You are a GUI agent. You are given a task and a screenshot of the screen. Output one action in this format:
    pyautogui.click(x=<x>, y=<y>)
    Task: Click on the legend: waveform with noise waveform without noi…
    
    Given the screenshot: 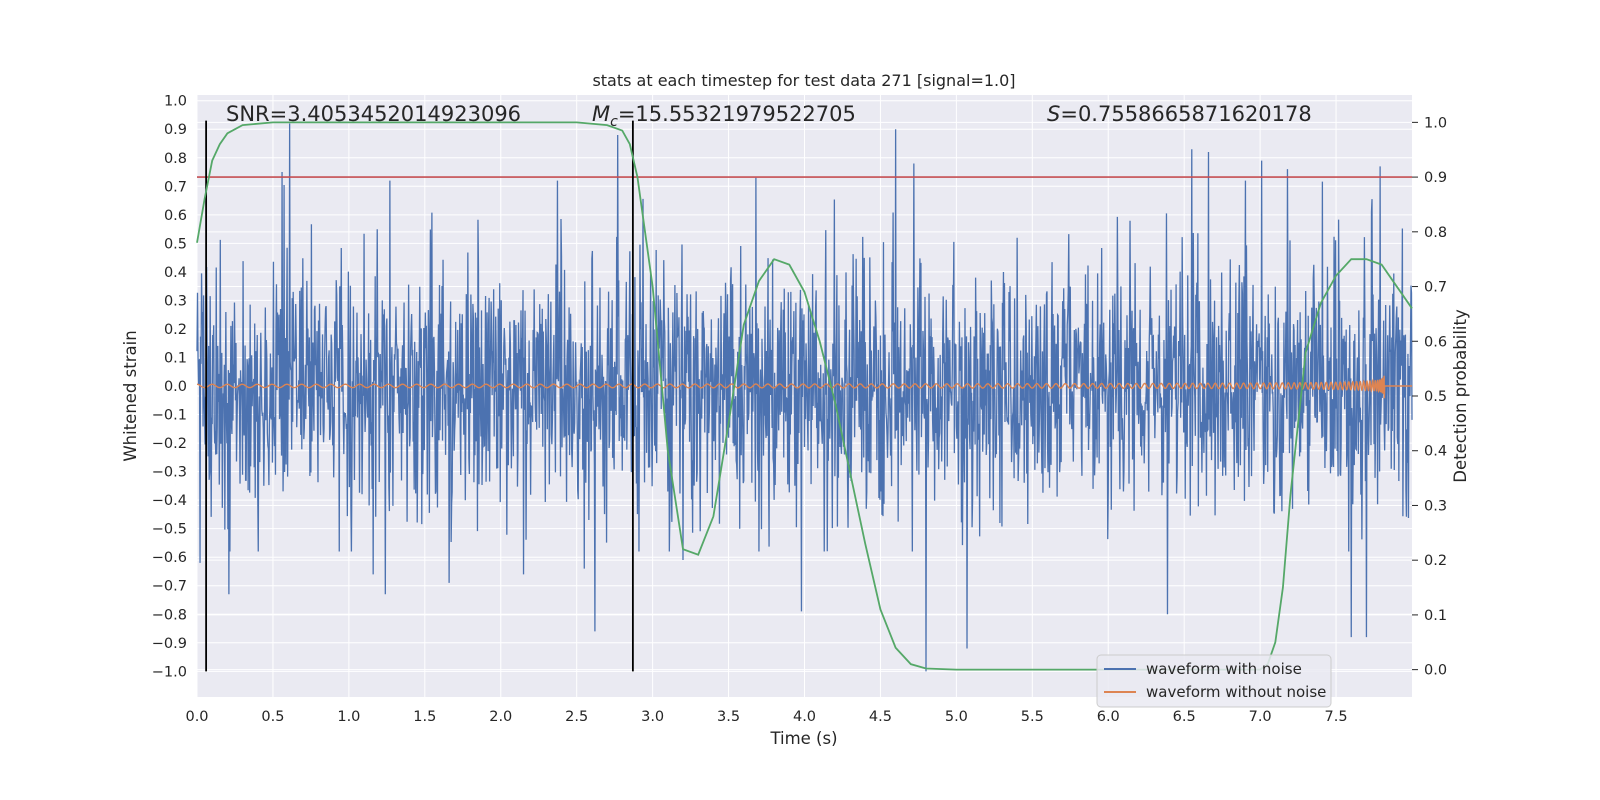 What is the action you would take?
    pyautogui.click(x=1214, y=681)
    